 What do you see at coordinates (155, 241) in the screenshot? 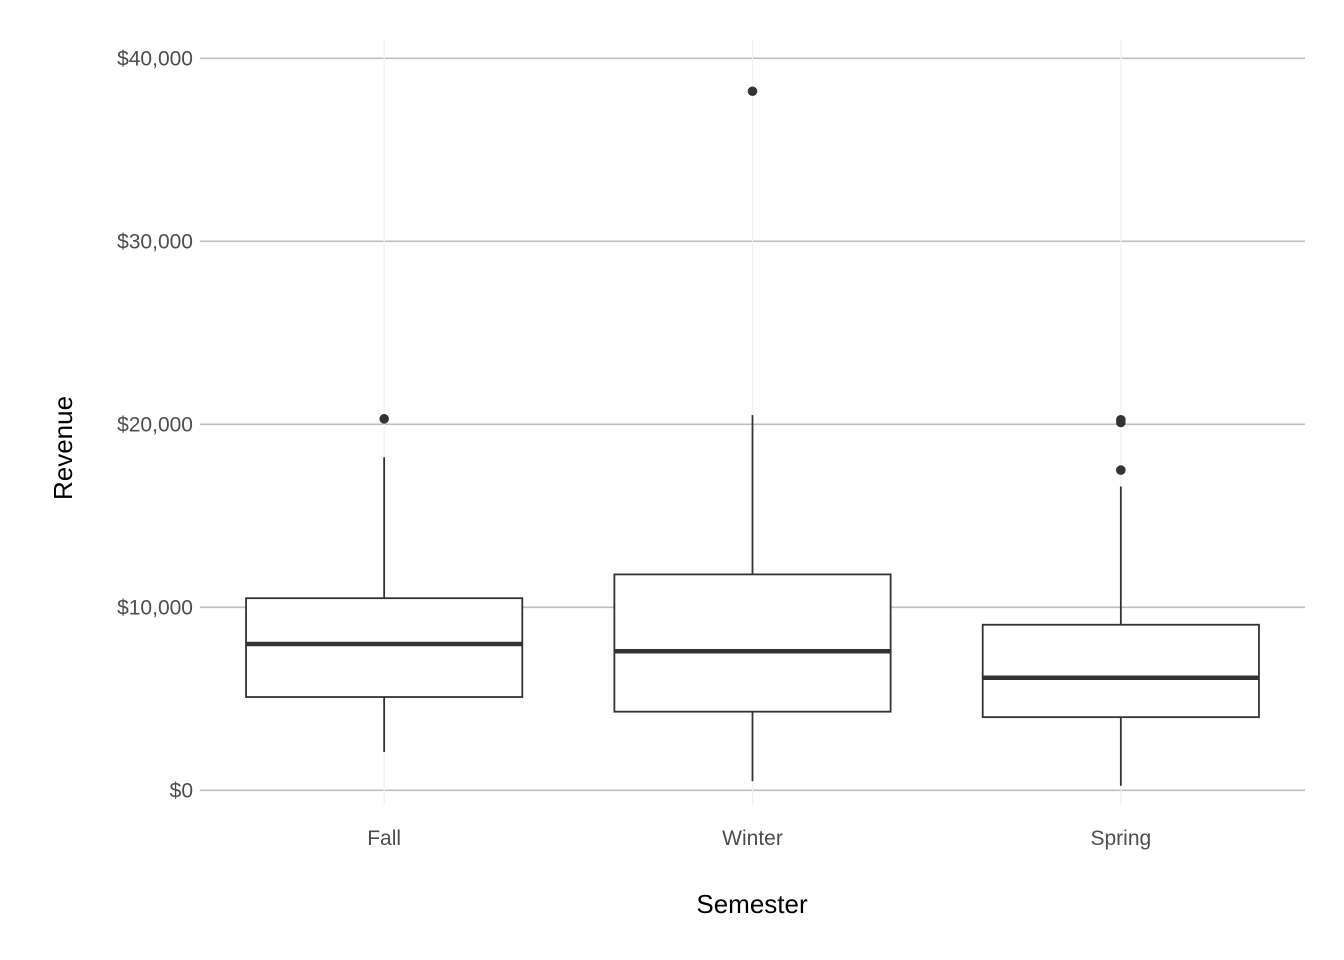
I see `y-tick-label: $30,000` at bounding box center [155, 241].